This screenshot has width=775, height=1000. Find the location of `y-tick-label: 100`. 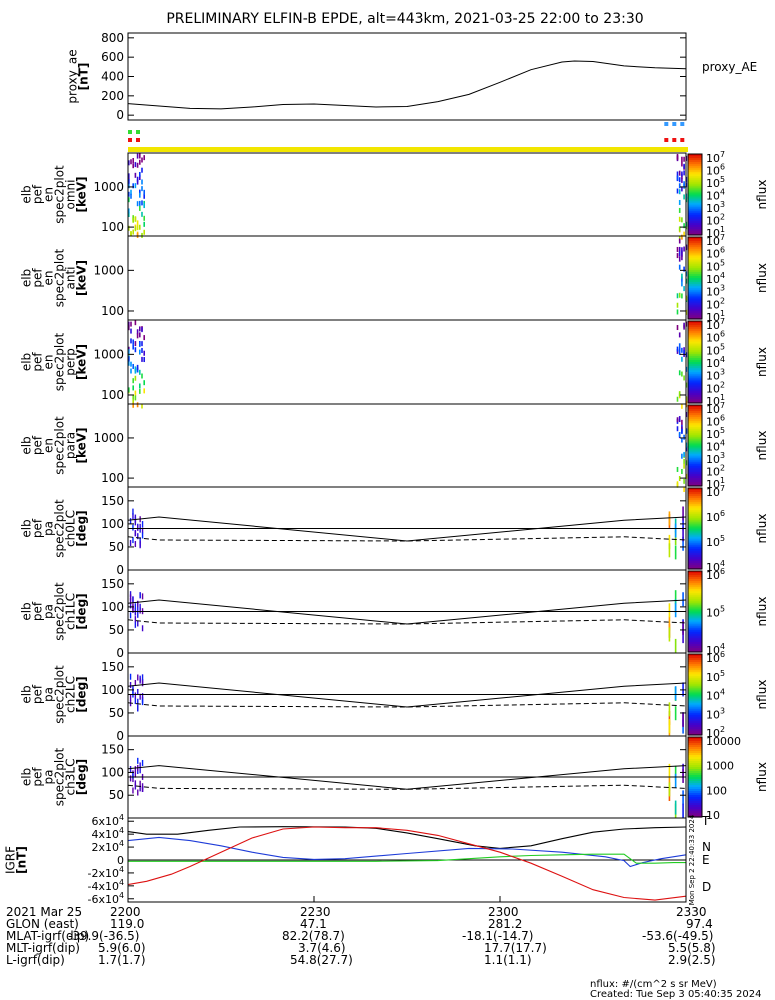

y-tick-label: 100 is located at coordinates (112, 607).